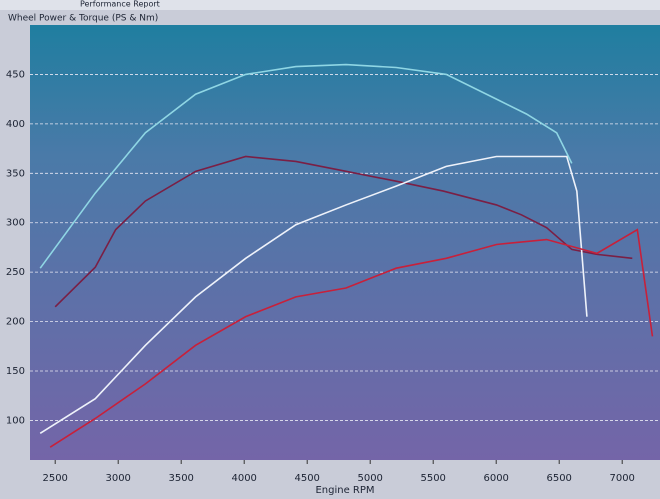  I want to click on y-tick-label: 350, so click(15, 173).